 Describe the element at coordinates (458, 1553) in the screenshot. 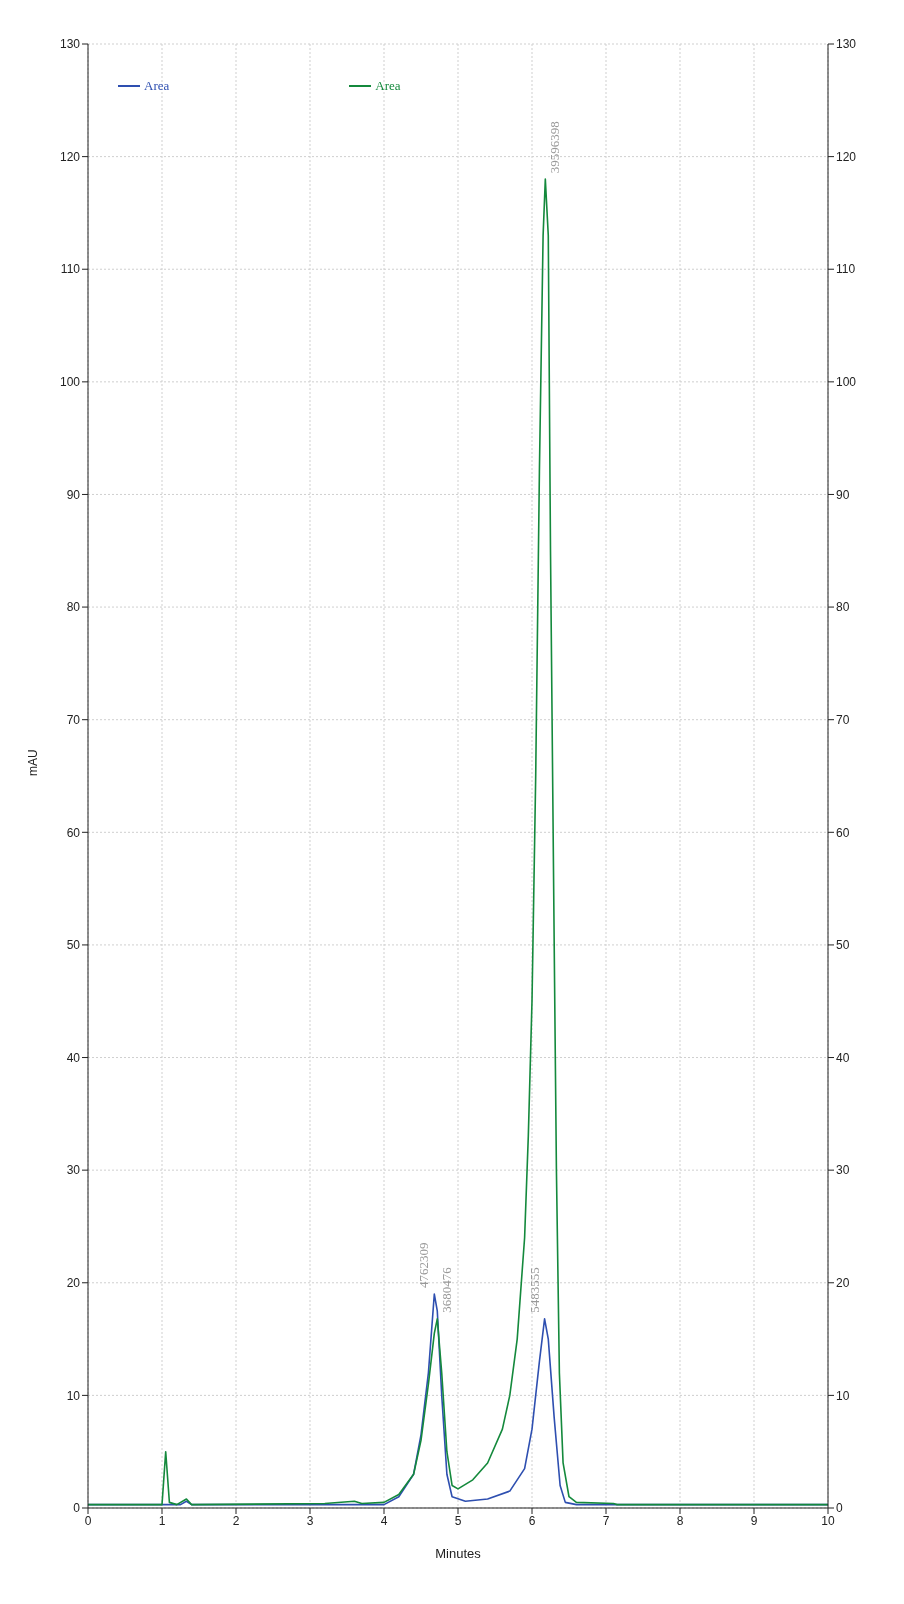

I see `x-axis-title: Minutes` at that location.